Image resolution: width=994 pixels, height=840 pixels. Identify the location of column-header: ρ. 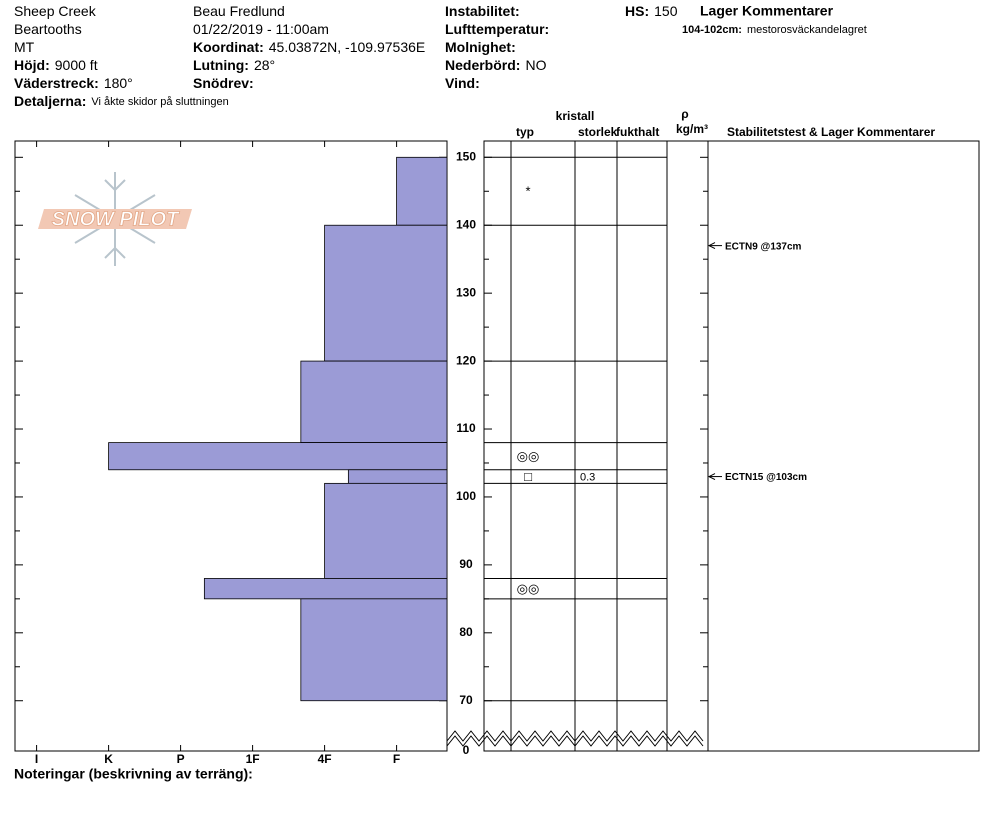
(684, 114).